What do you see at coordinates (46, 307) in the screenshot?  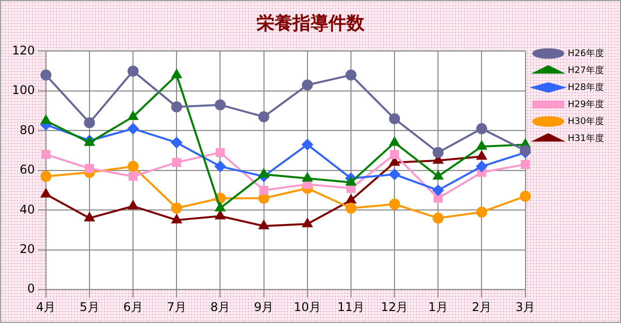 I see `x-tick-label: 4月` at bounding box center [46, 307].